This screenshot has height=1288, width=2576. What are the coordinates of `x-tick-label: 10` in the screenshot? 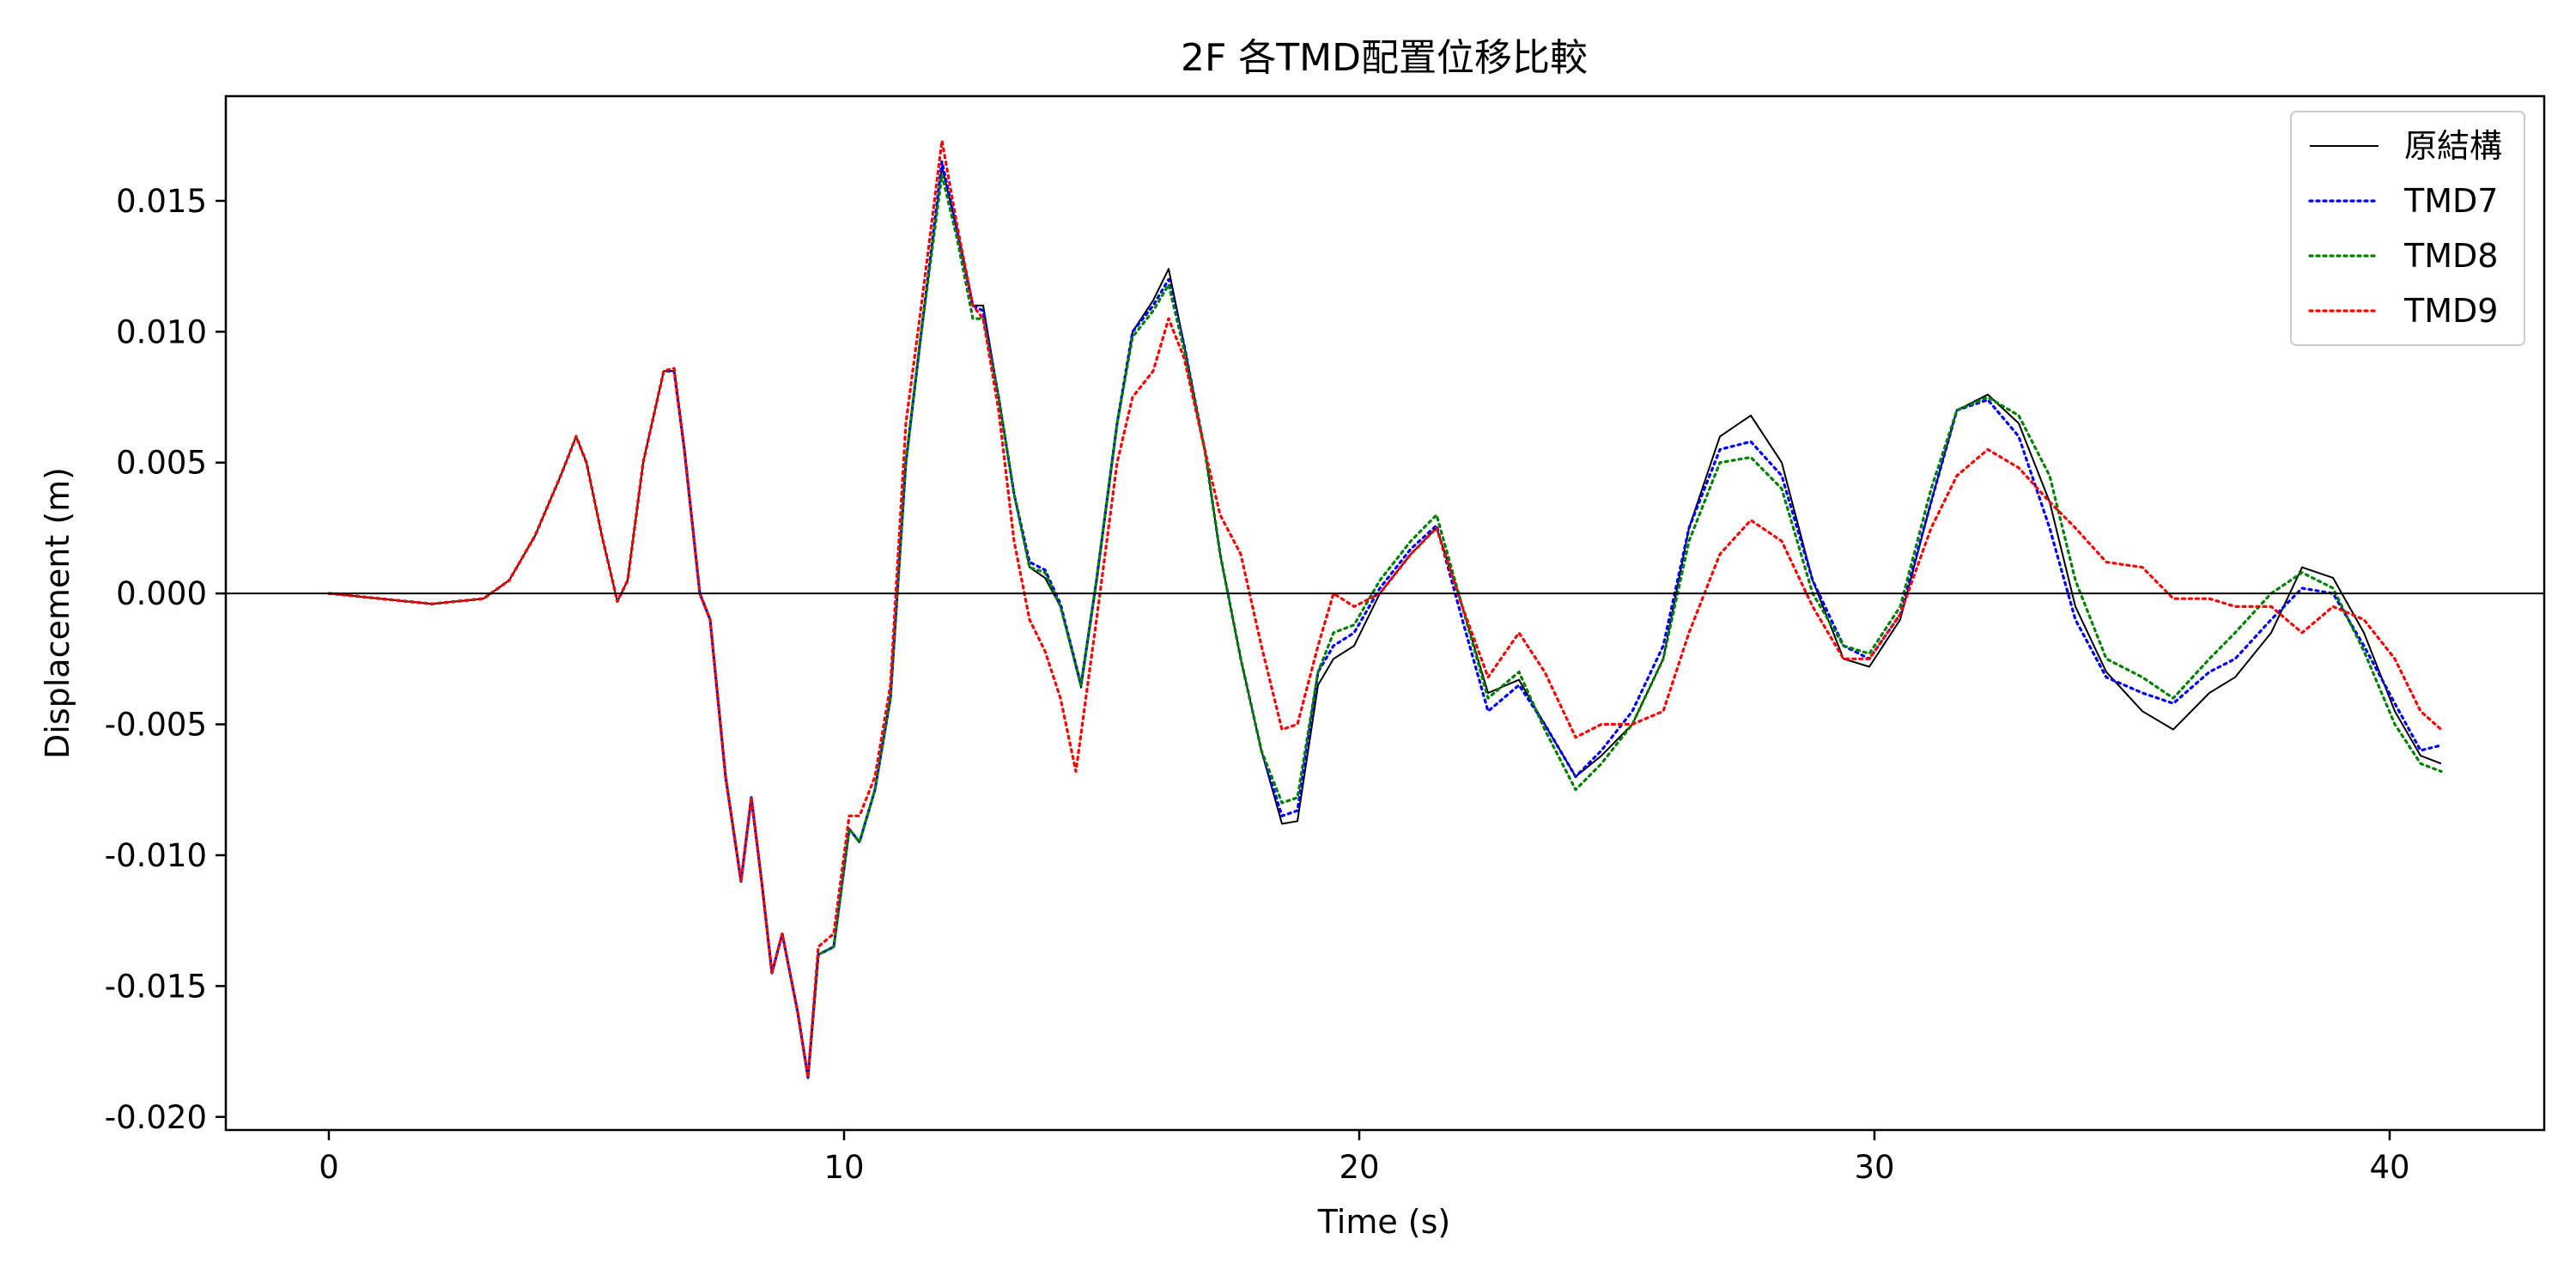 It's located at (843, 1167).